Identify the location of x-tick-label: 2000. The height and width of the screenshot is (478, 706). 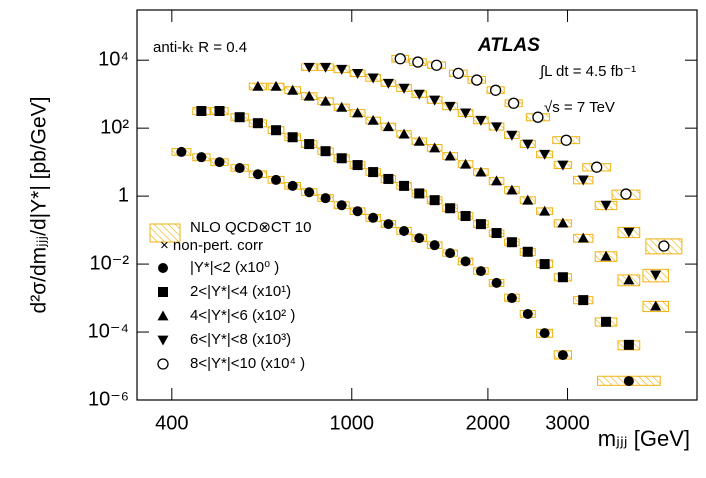
(488, 423).